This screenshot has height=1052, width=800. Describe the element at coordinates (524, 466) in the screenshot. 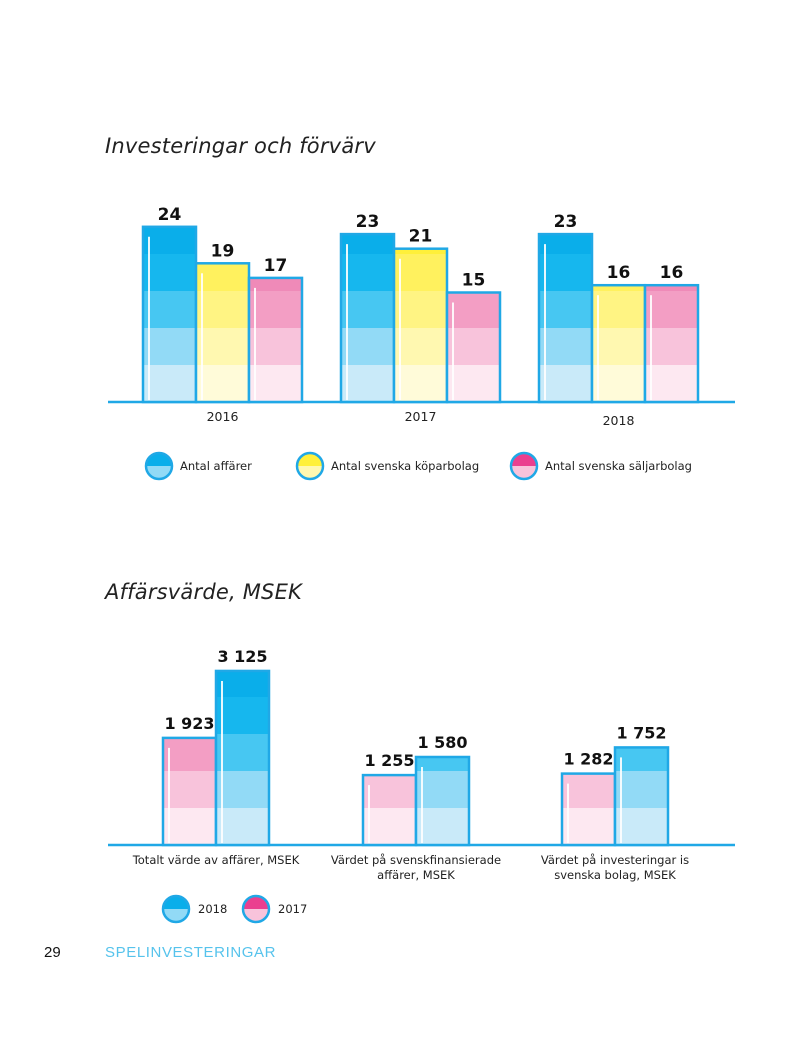

I see `legend-icon-pink` at that location.